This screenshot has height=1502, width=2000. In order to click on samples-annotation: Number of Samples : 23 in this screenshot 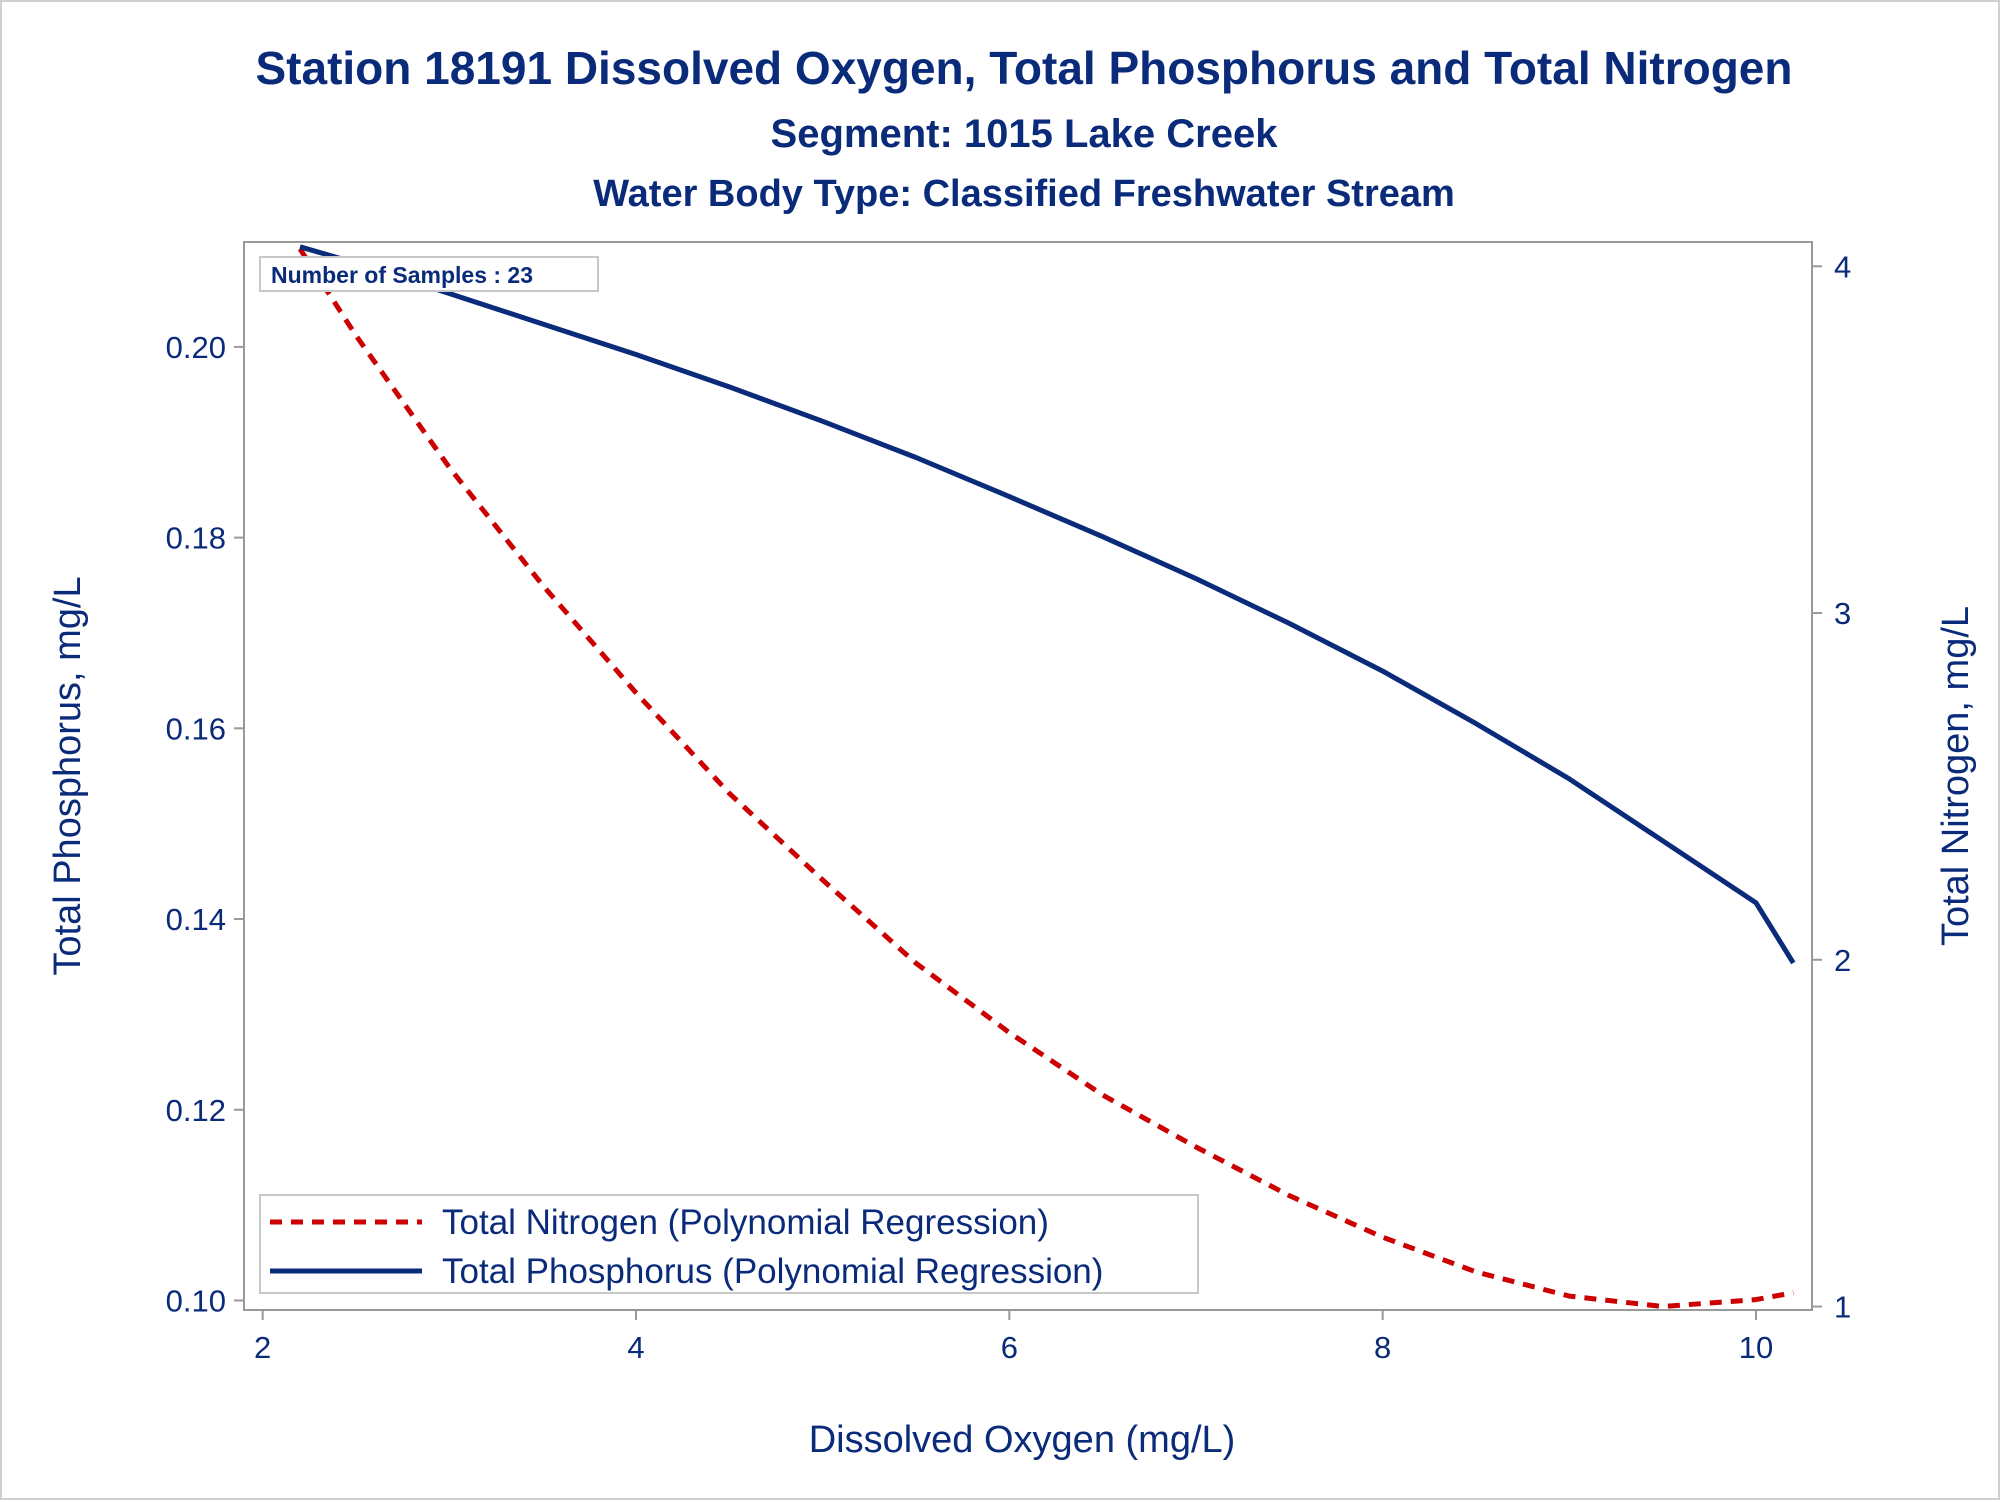, I will do `click(429, 274)`.